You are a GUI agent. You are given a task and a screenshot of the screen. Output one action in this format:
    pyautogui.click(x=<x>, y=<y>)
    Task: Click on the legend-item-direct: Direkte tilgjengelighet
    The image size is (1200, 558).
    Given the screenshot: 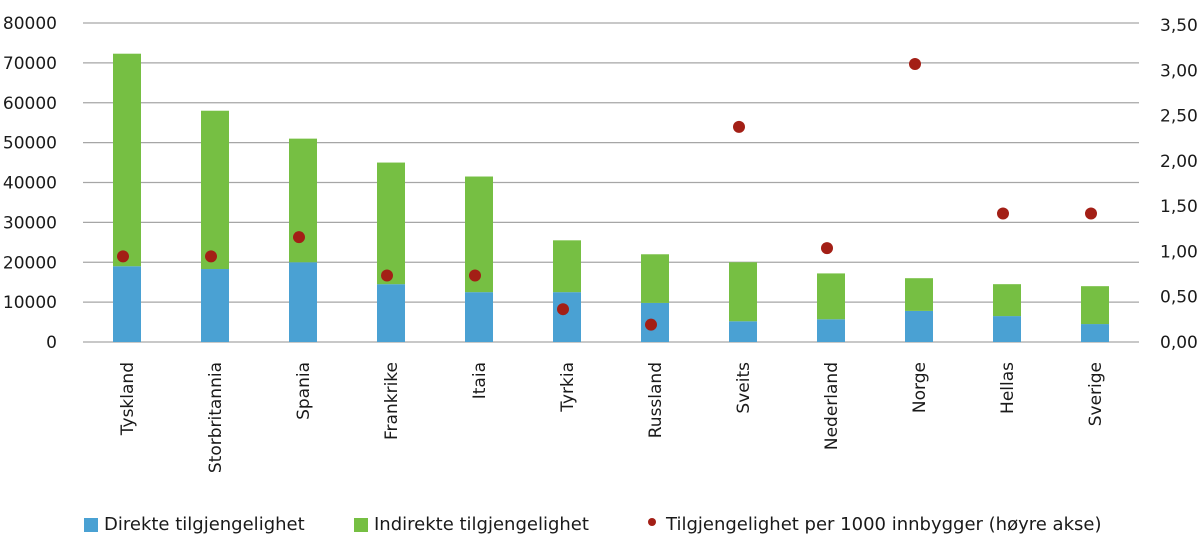 What is the action you would take?
    pyautogui.click(x=194, y=524)
    